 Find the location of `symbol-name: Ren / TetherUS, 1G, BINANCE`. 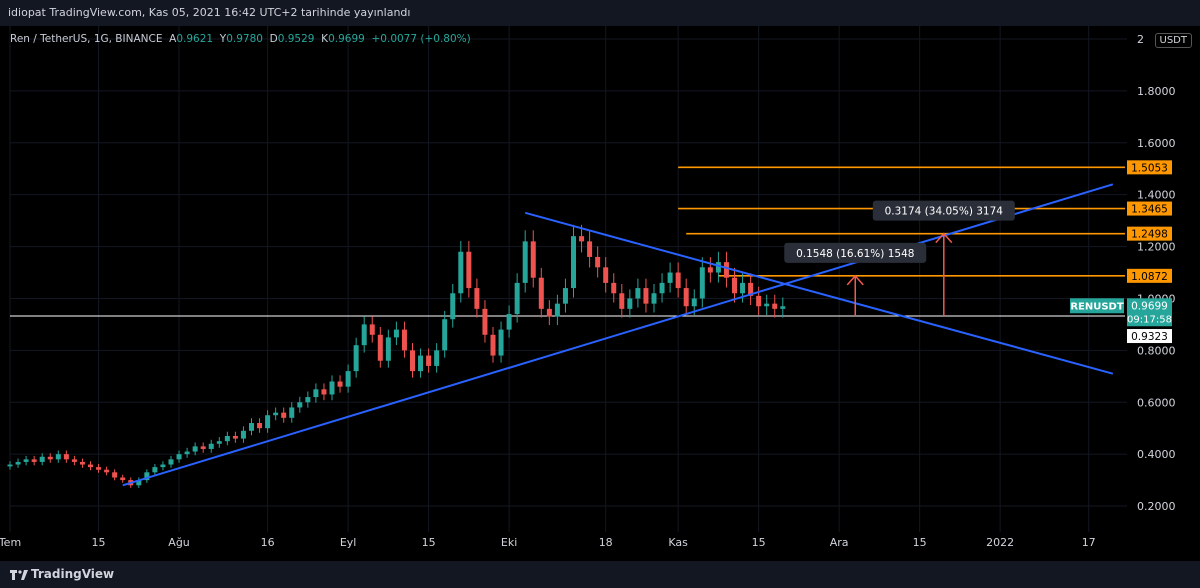

symbol-name: Ren / TetherUS, 1G, BINANCE is located at coordinates (86, 39).